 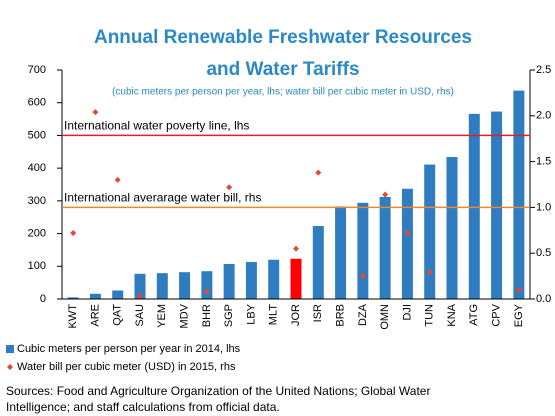 What do you see at coordinates (543, 299) in the screenshot?
I see `y2-tick-label: 0.0` at bounding box center [543, 299].